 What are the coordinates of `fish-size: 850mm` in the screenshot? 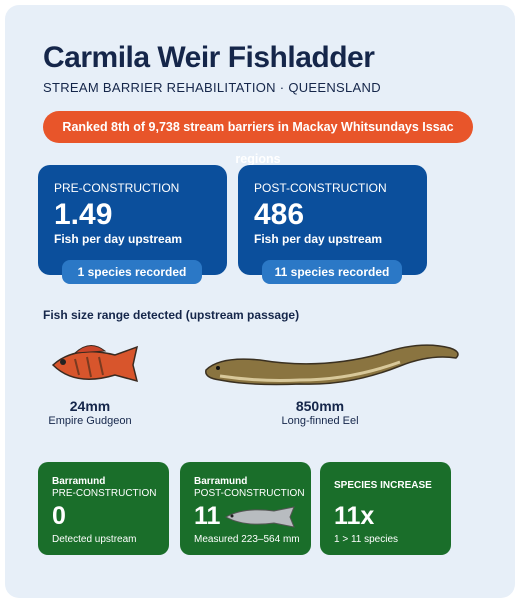 It's located at (320, 406).